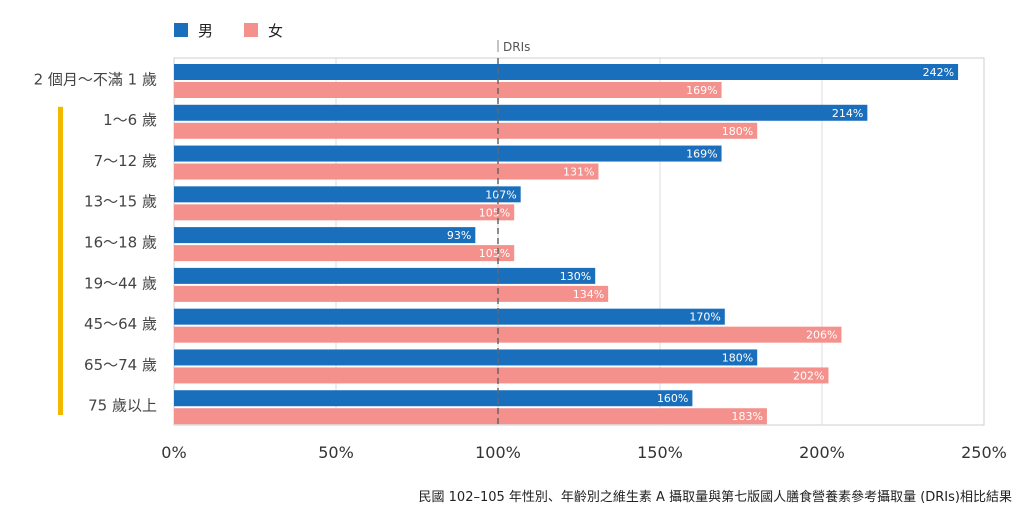 The width and height of the screenshot is (1024, 516). Describe the element at coordinates (120, 283) in the screenshot. I see `y-category-label: 19～44 歲` at that location.